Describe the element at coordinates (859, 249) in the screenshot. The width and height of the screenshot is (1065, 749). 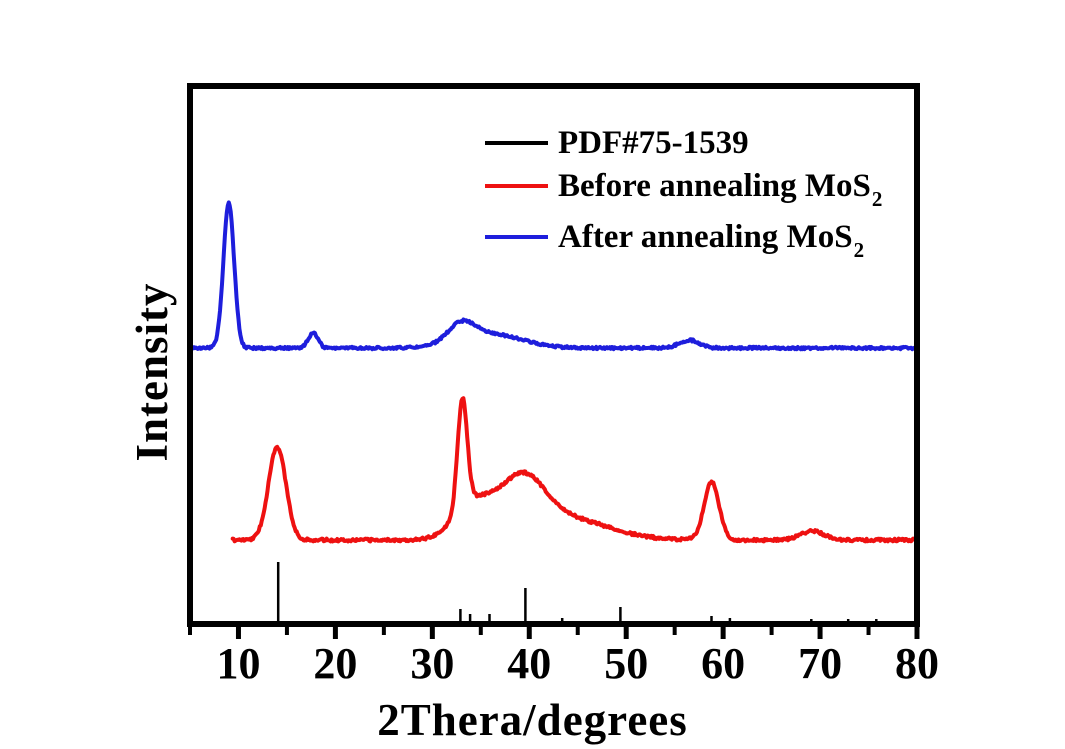
I see `legend-sub-after-annealing: 2` at that location.